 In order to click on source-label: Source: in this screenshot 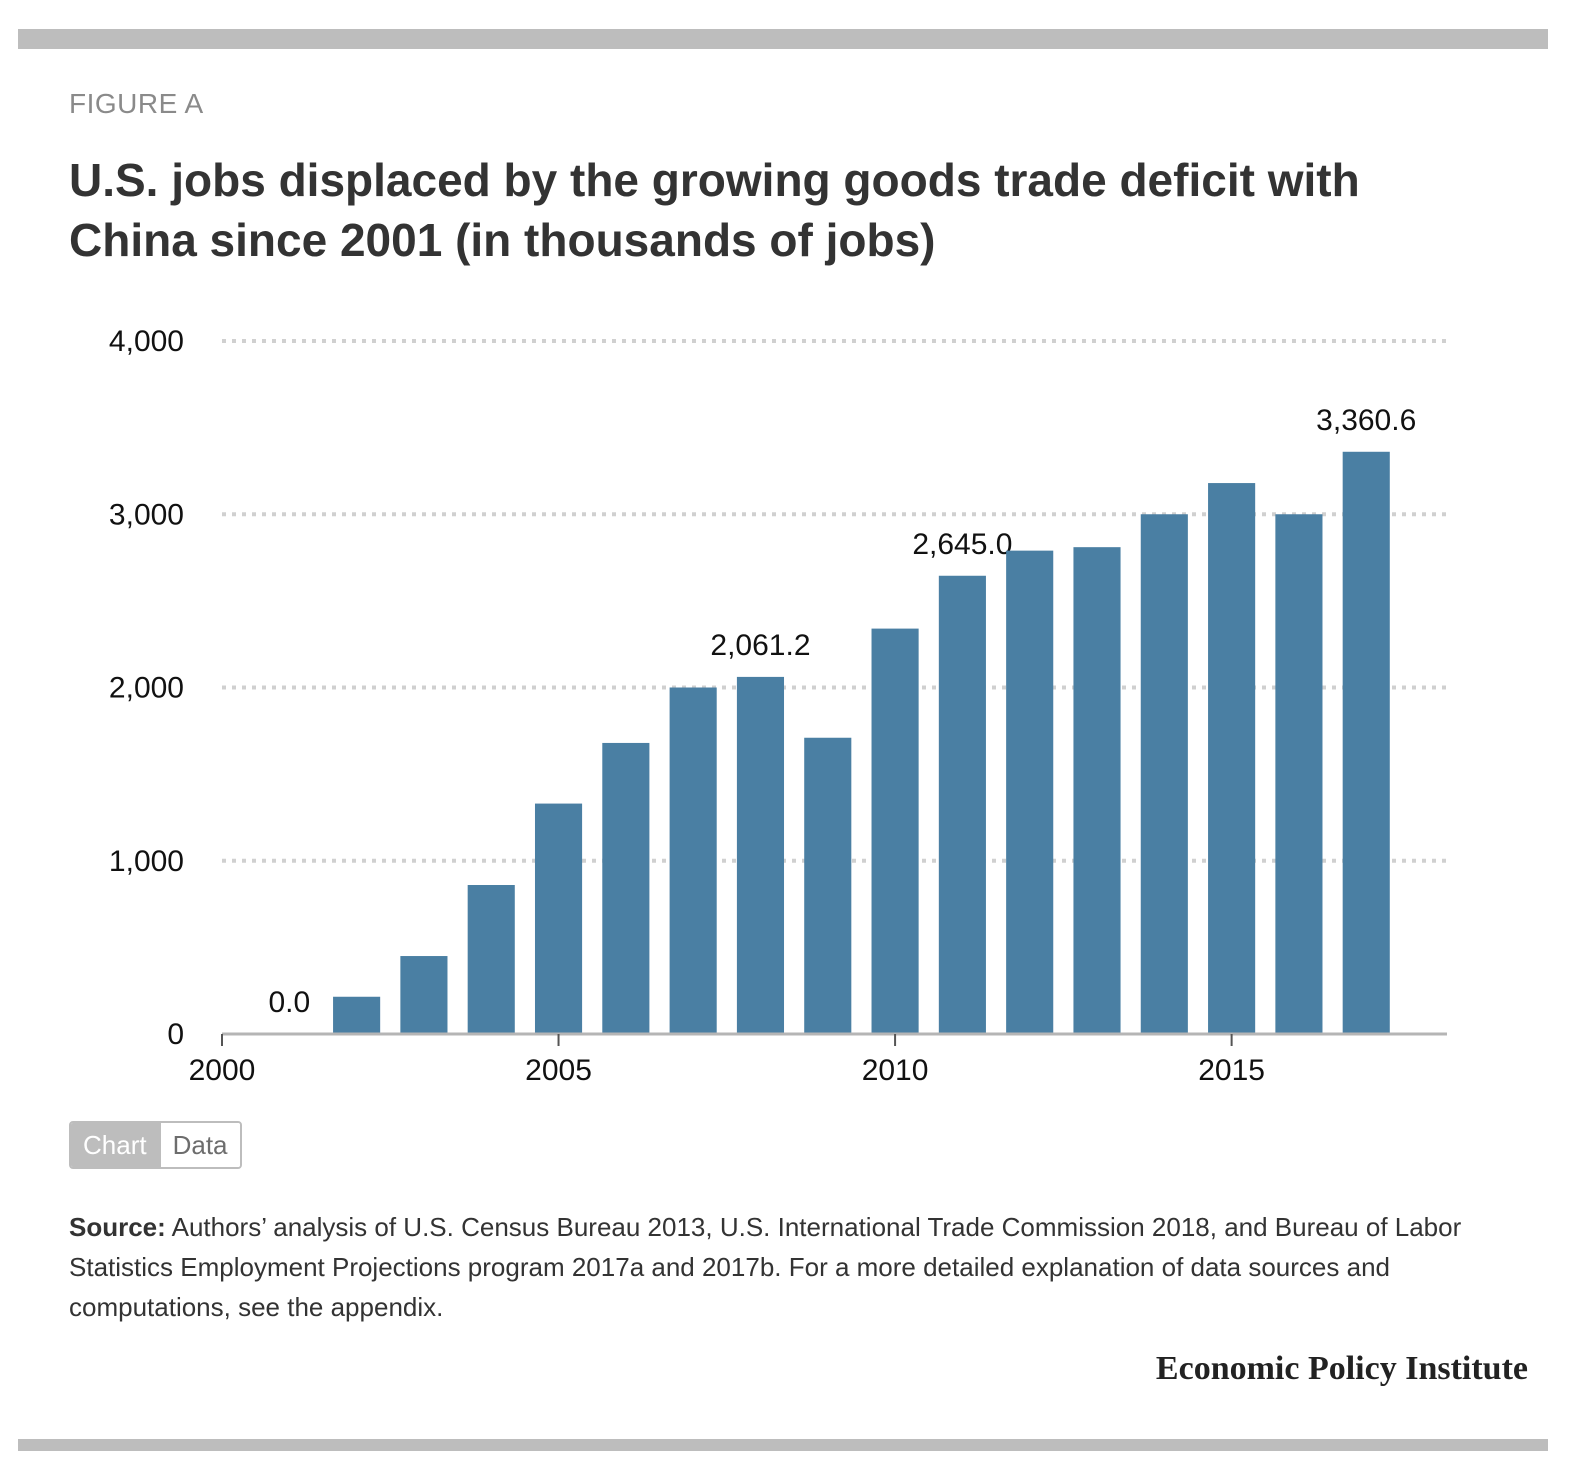, I will do `click(117, 1227)`.